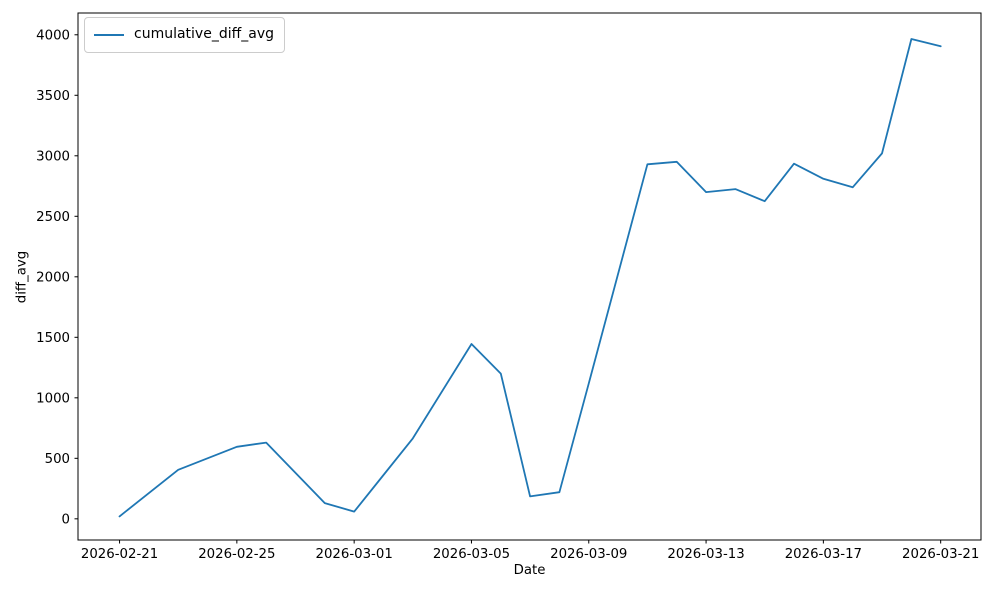 Image resolution: width=1000 pixels, height=600 pixels. What do you see at coordinates (53, 398) in the screenshot?
I see `y-tick-label: 1000` at bounding box center [53, 398].